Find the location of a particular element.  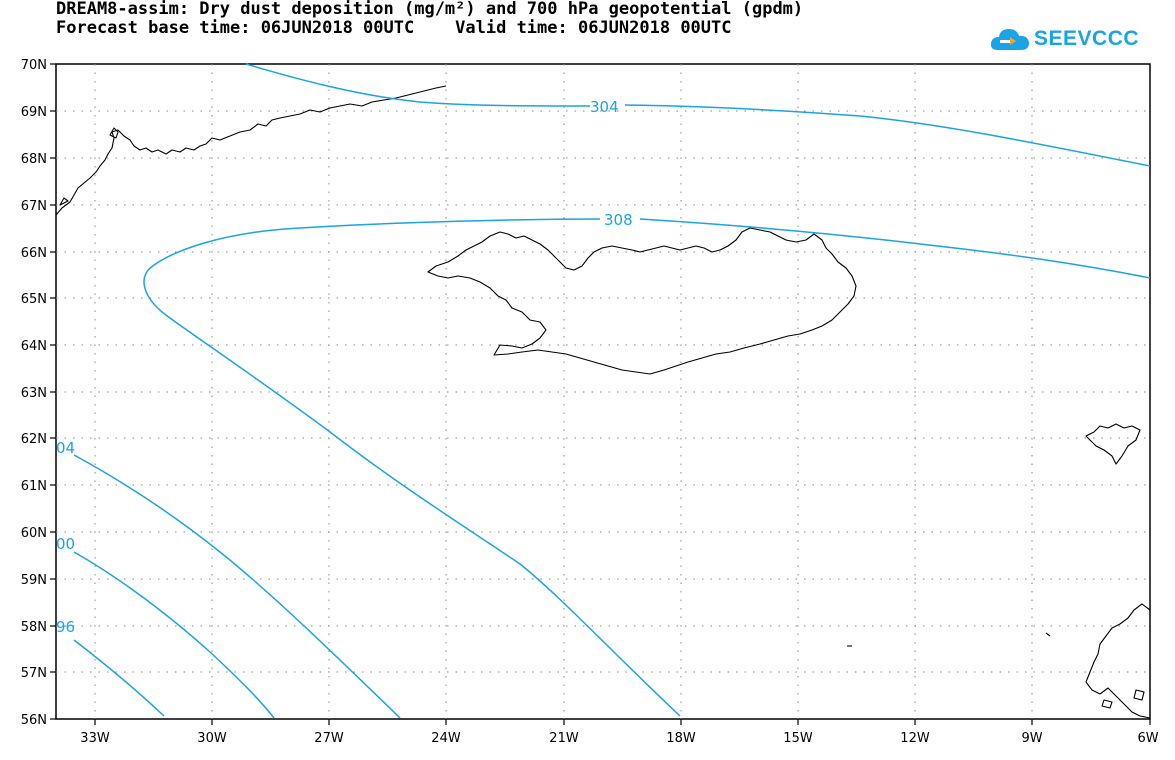

seevccc-logo: SEEVCCC is located at coordinates (1064, 39).